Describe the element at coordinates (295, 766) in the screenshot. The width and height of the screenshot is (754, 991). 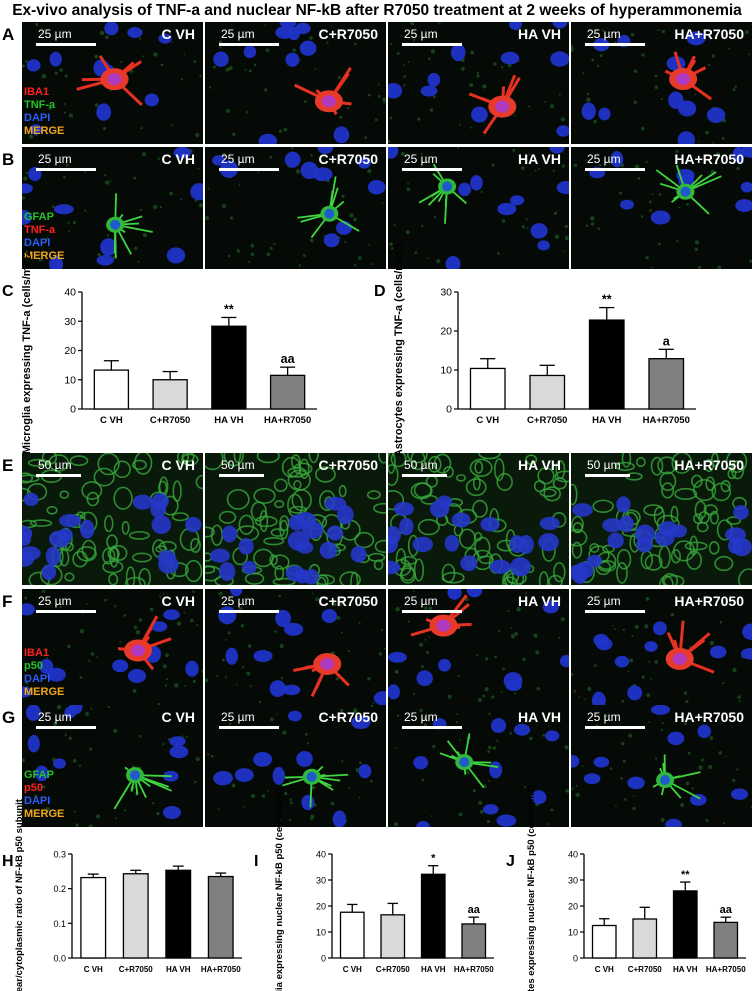
I see `micrograph-g-2: 25 µm C+R7050` at that location.